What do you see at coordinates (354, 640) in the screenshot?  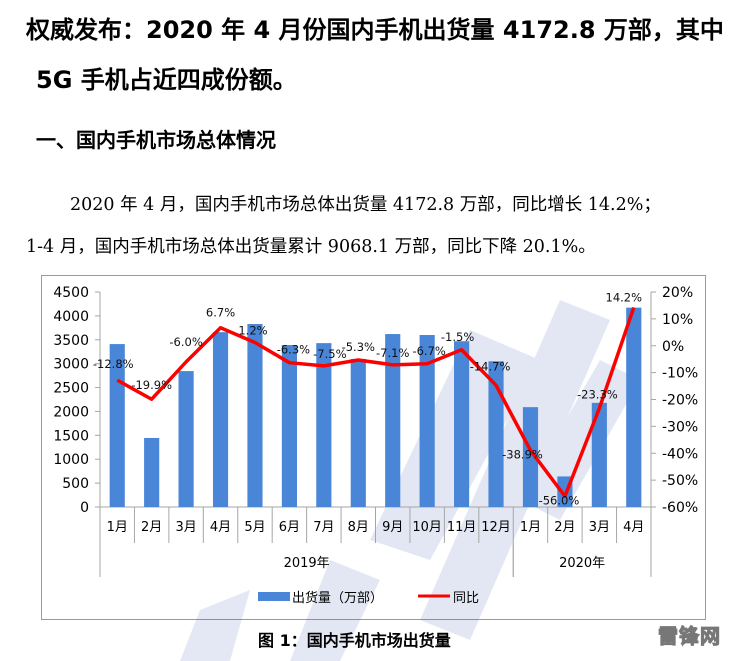 I see `figure-caption: 图 1：国内手机市场出货量` at bounding box center [354, 640].